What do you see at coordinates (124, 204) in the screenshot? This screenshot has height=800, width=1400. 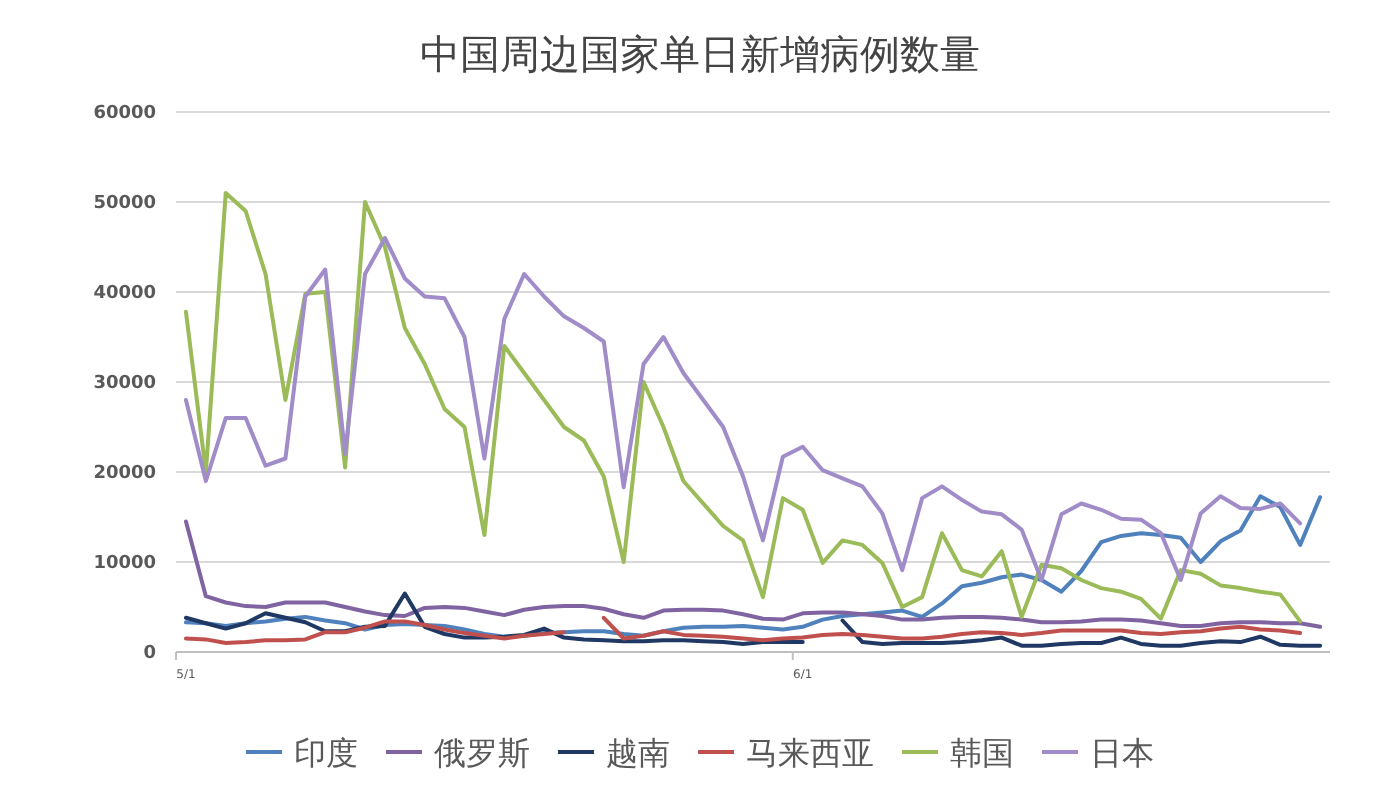 I see `y-tick-label: 50000` at bounding box center [124, 204].